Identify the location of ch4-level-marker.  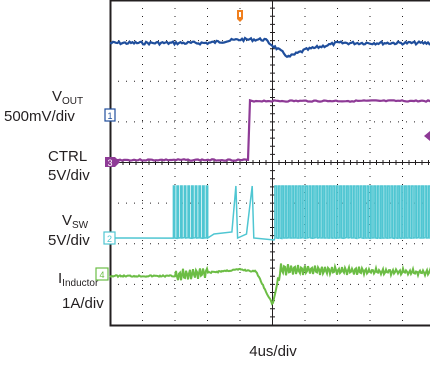
(427, 136).